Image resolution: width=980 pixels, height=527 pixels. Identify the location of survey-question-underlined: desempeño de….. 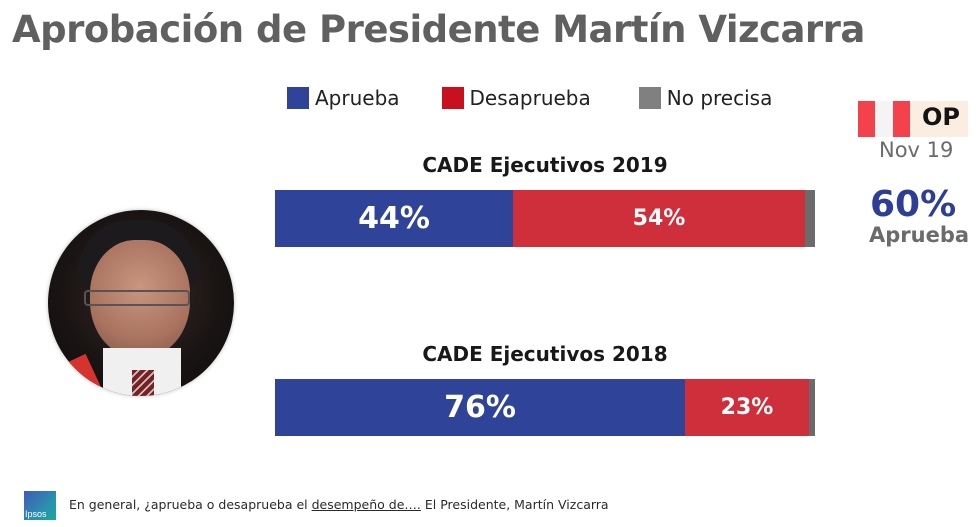
(366, 504).